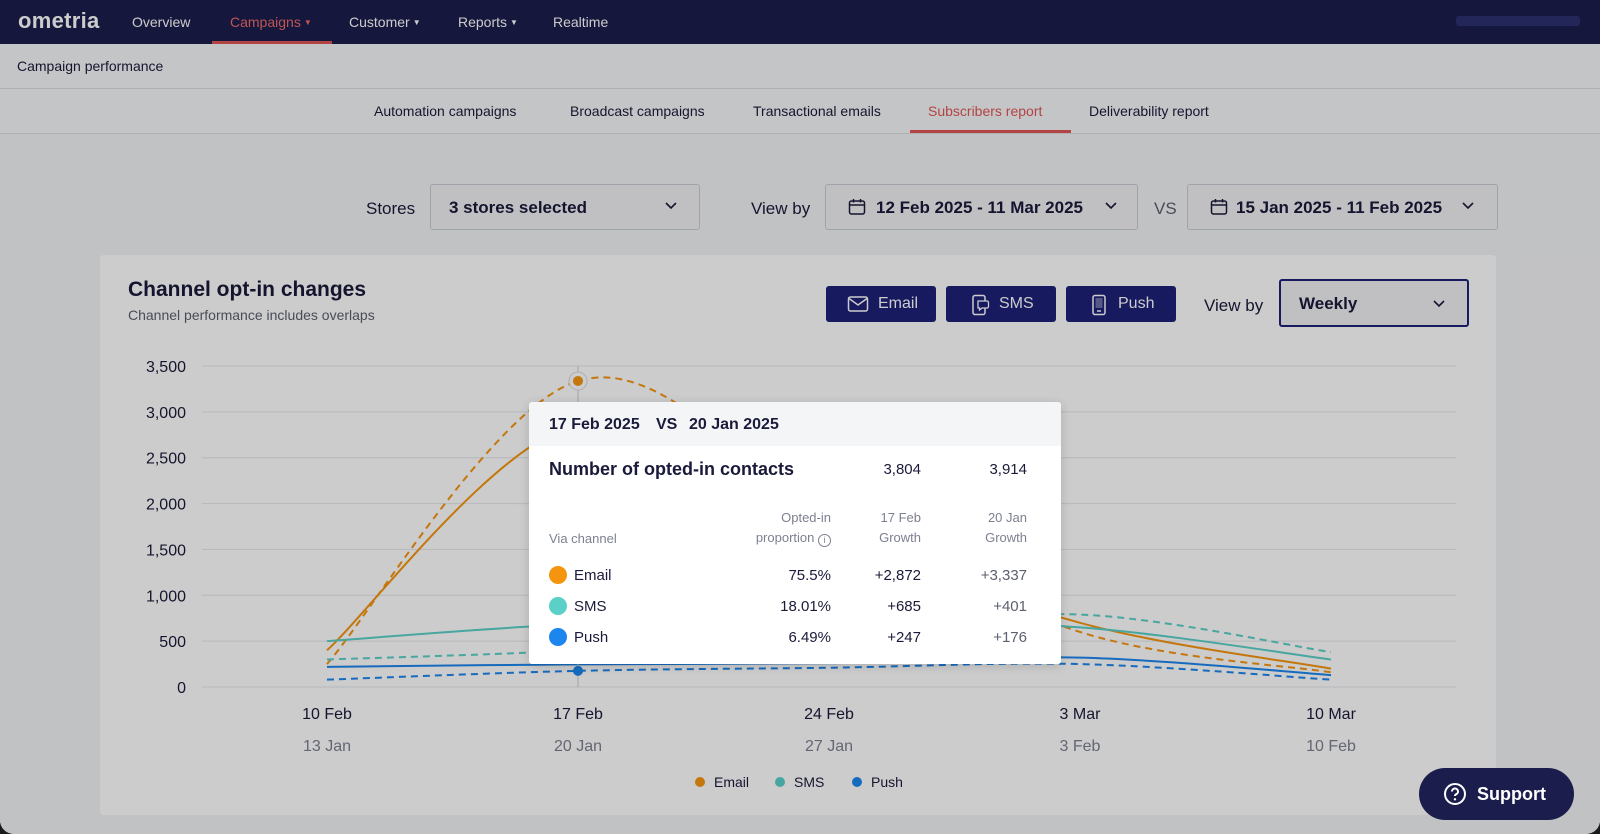  Describe the element at coordinates (593, 575) in the screenshot. I see `row-channel: Email` at that location.